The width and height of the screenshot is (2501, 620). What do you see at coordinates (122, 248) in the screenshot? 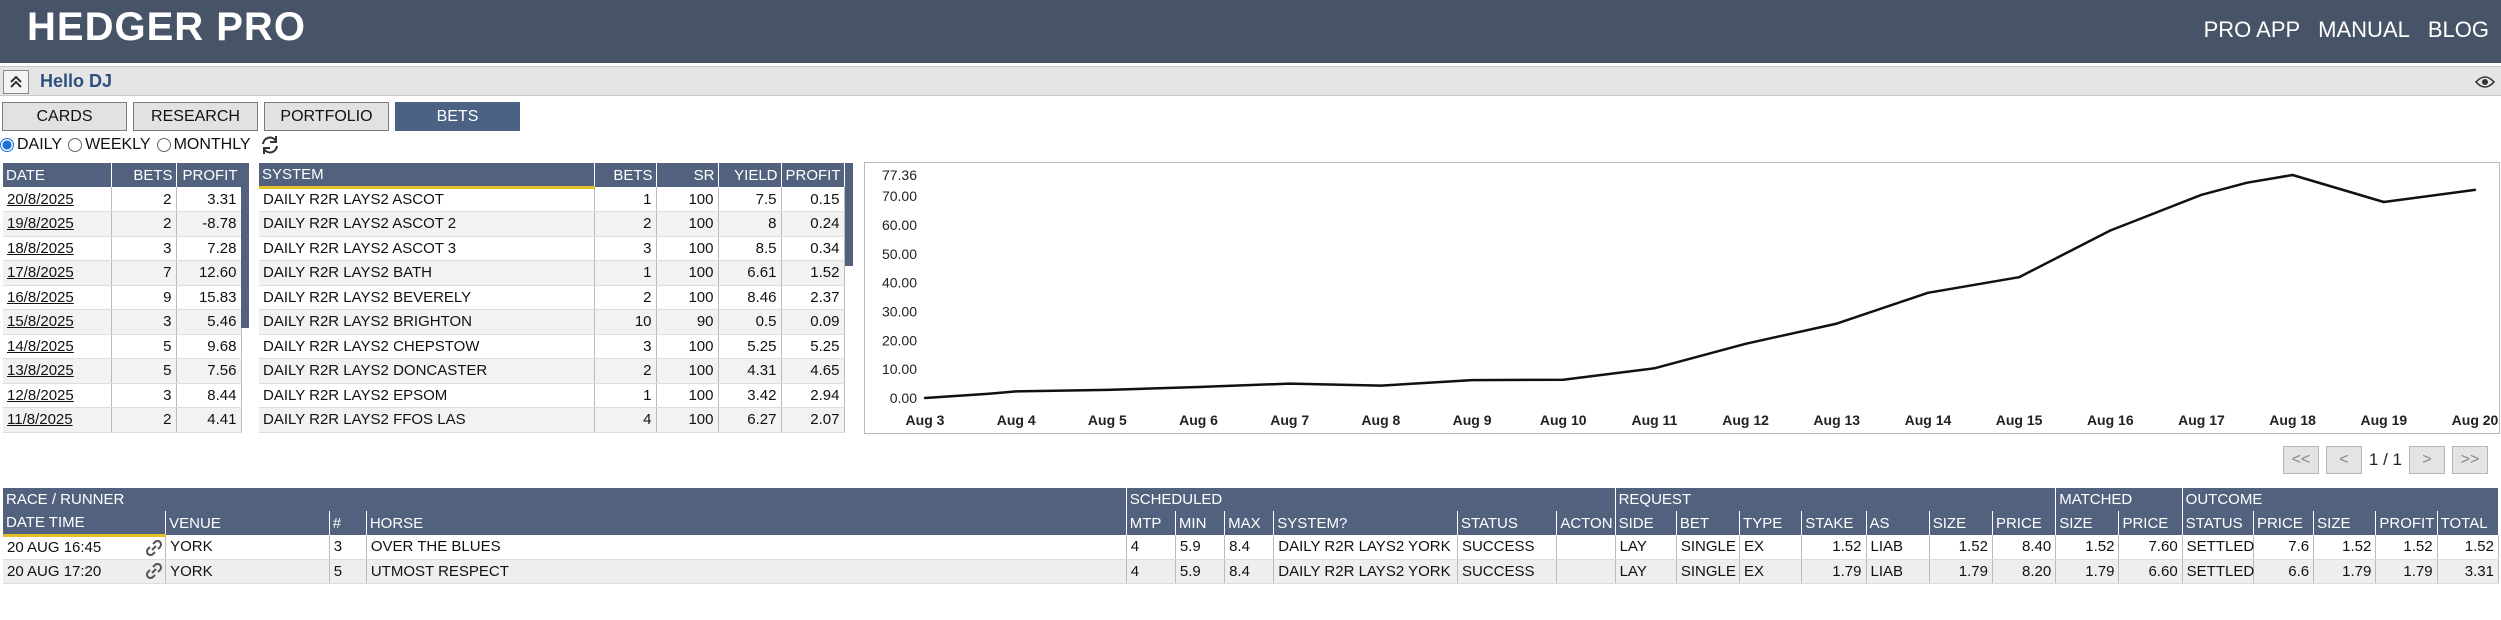
I see `daily-row: 18/8/2025 3 7.28` at bounding box center [122, 248].